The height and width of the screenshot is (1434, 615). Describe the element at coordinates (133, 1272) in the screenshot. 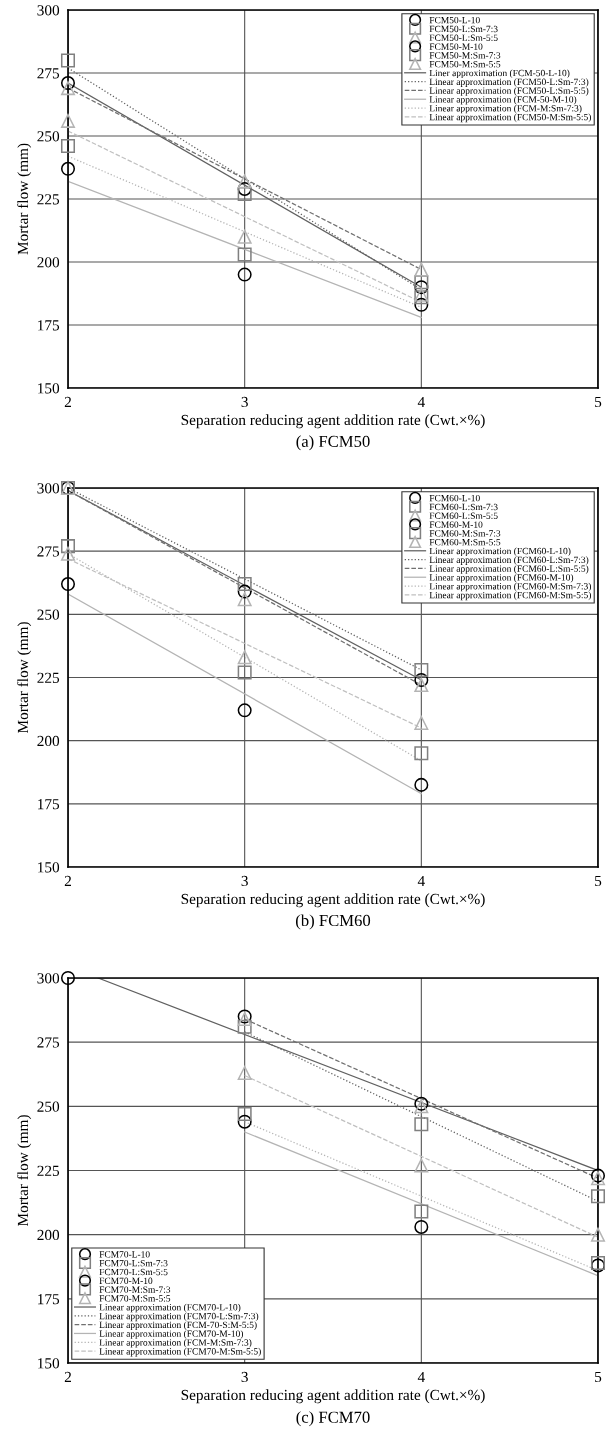

I see `legend-label: FCM70-L:Sm-5:5` at that location.